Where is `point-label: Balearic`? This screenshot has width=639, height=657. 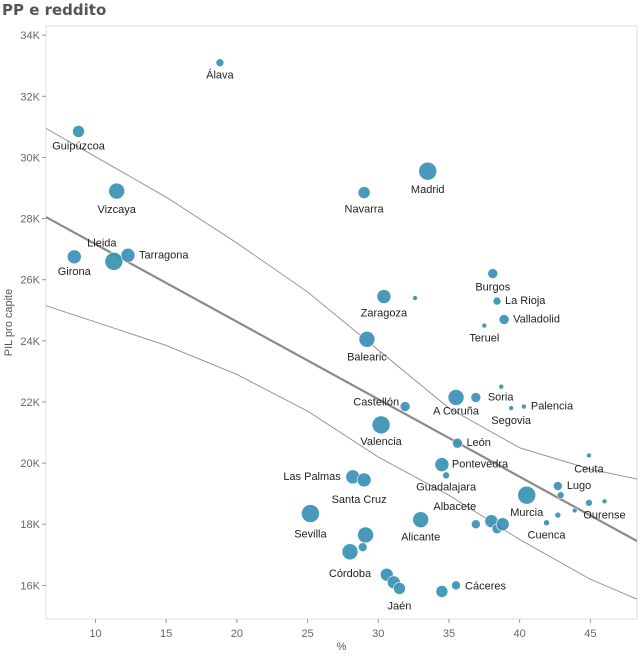 point-label: Balearic is located at coordinates (367, 357).